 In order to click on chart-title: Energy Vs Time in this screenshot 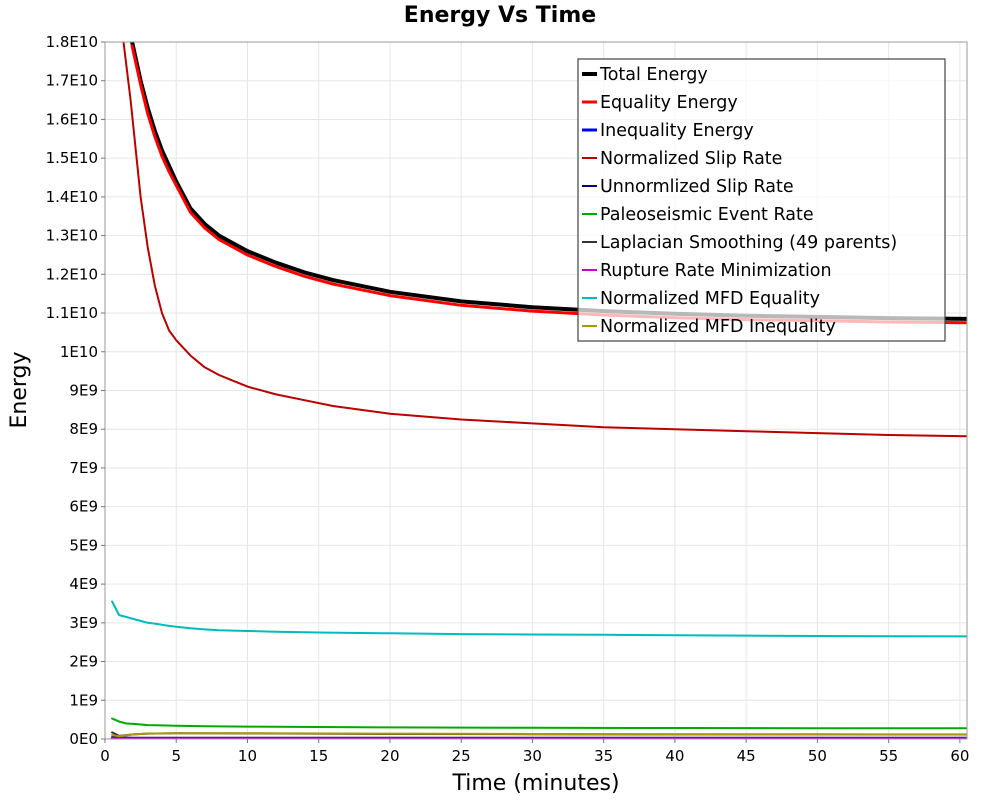, I will do `click(500, 15)`.